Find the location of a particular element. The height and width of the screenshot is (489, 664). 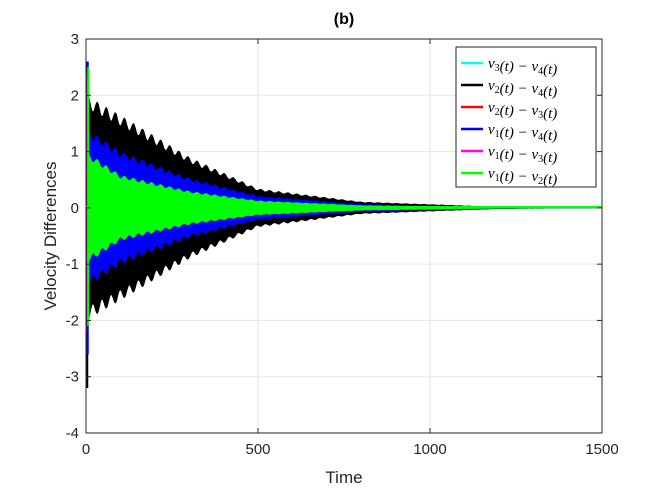

y-tick-label: 0 is located at coordinates (75, 208).